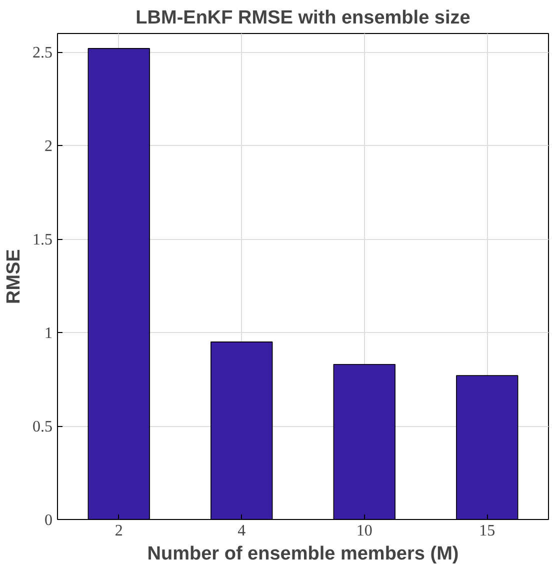  I want to click on y-tick-label: 2, so click(48, 147).